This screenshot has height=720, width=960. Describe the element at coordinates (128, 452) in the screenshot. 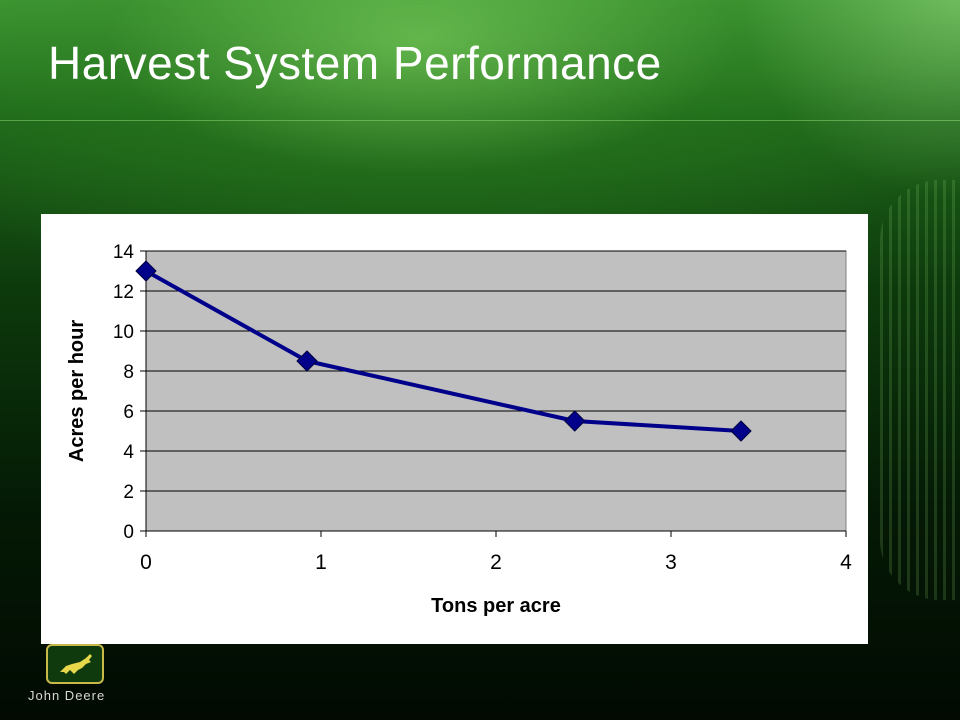

I see `y-tick-label: 4` at that location.